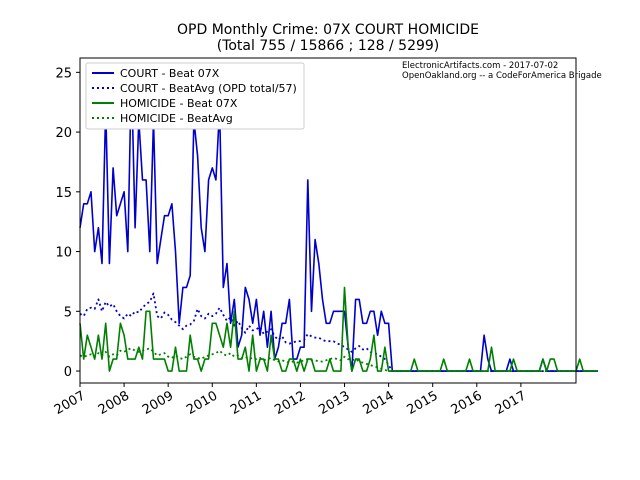  What do you see at coordinates (208, 88) in the screenshot?
I see `legend-label-court-avg: COURT - BeatAvg (OPD total/57)` at bounding box center [208, 88].